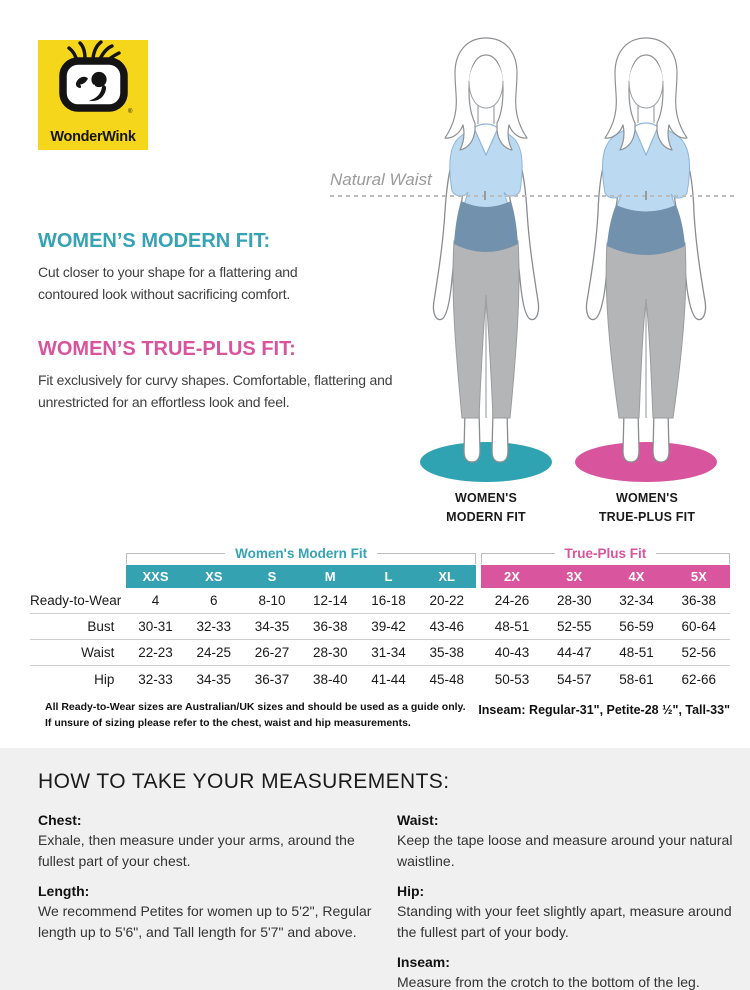  What do you see at coordinates (99, 79) in the screenshot?
I see `logo-open-eye-icon` at bounding box center [99, 79].